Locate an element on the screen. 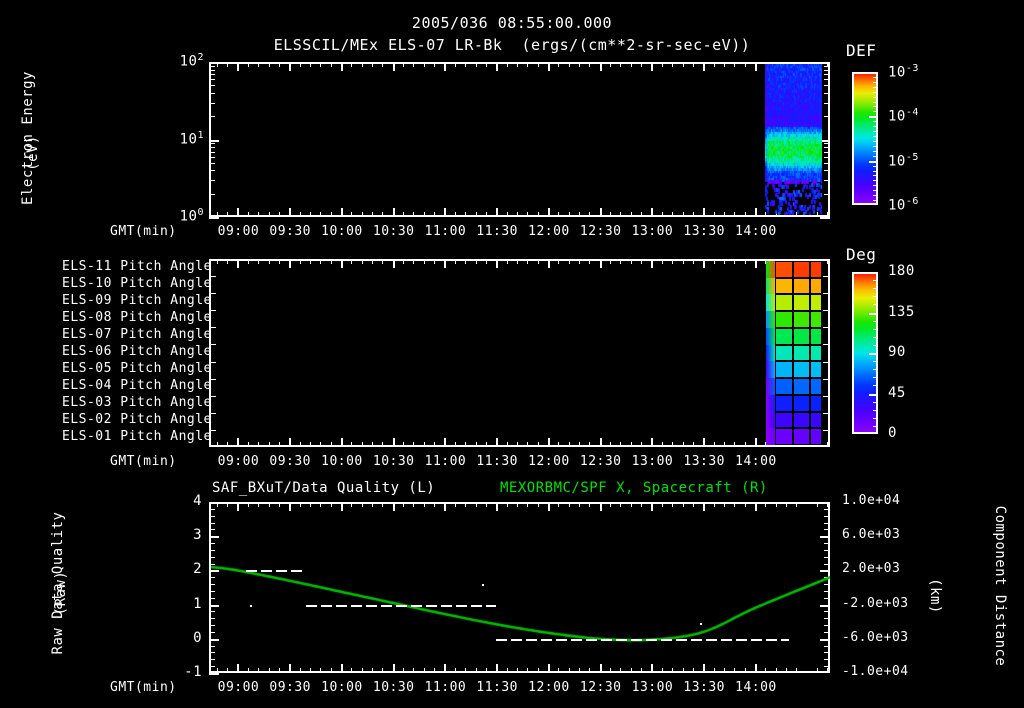 This screenshot has height=708, width=1024. panel1-ytick-major-right is located at coordinates (825, 218).